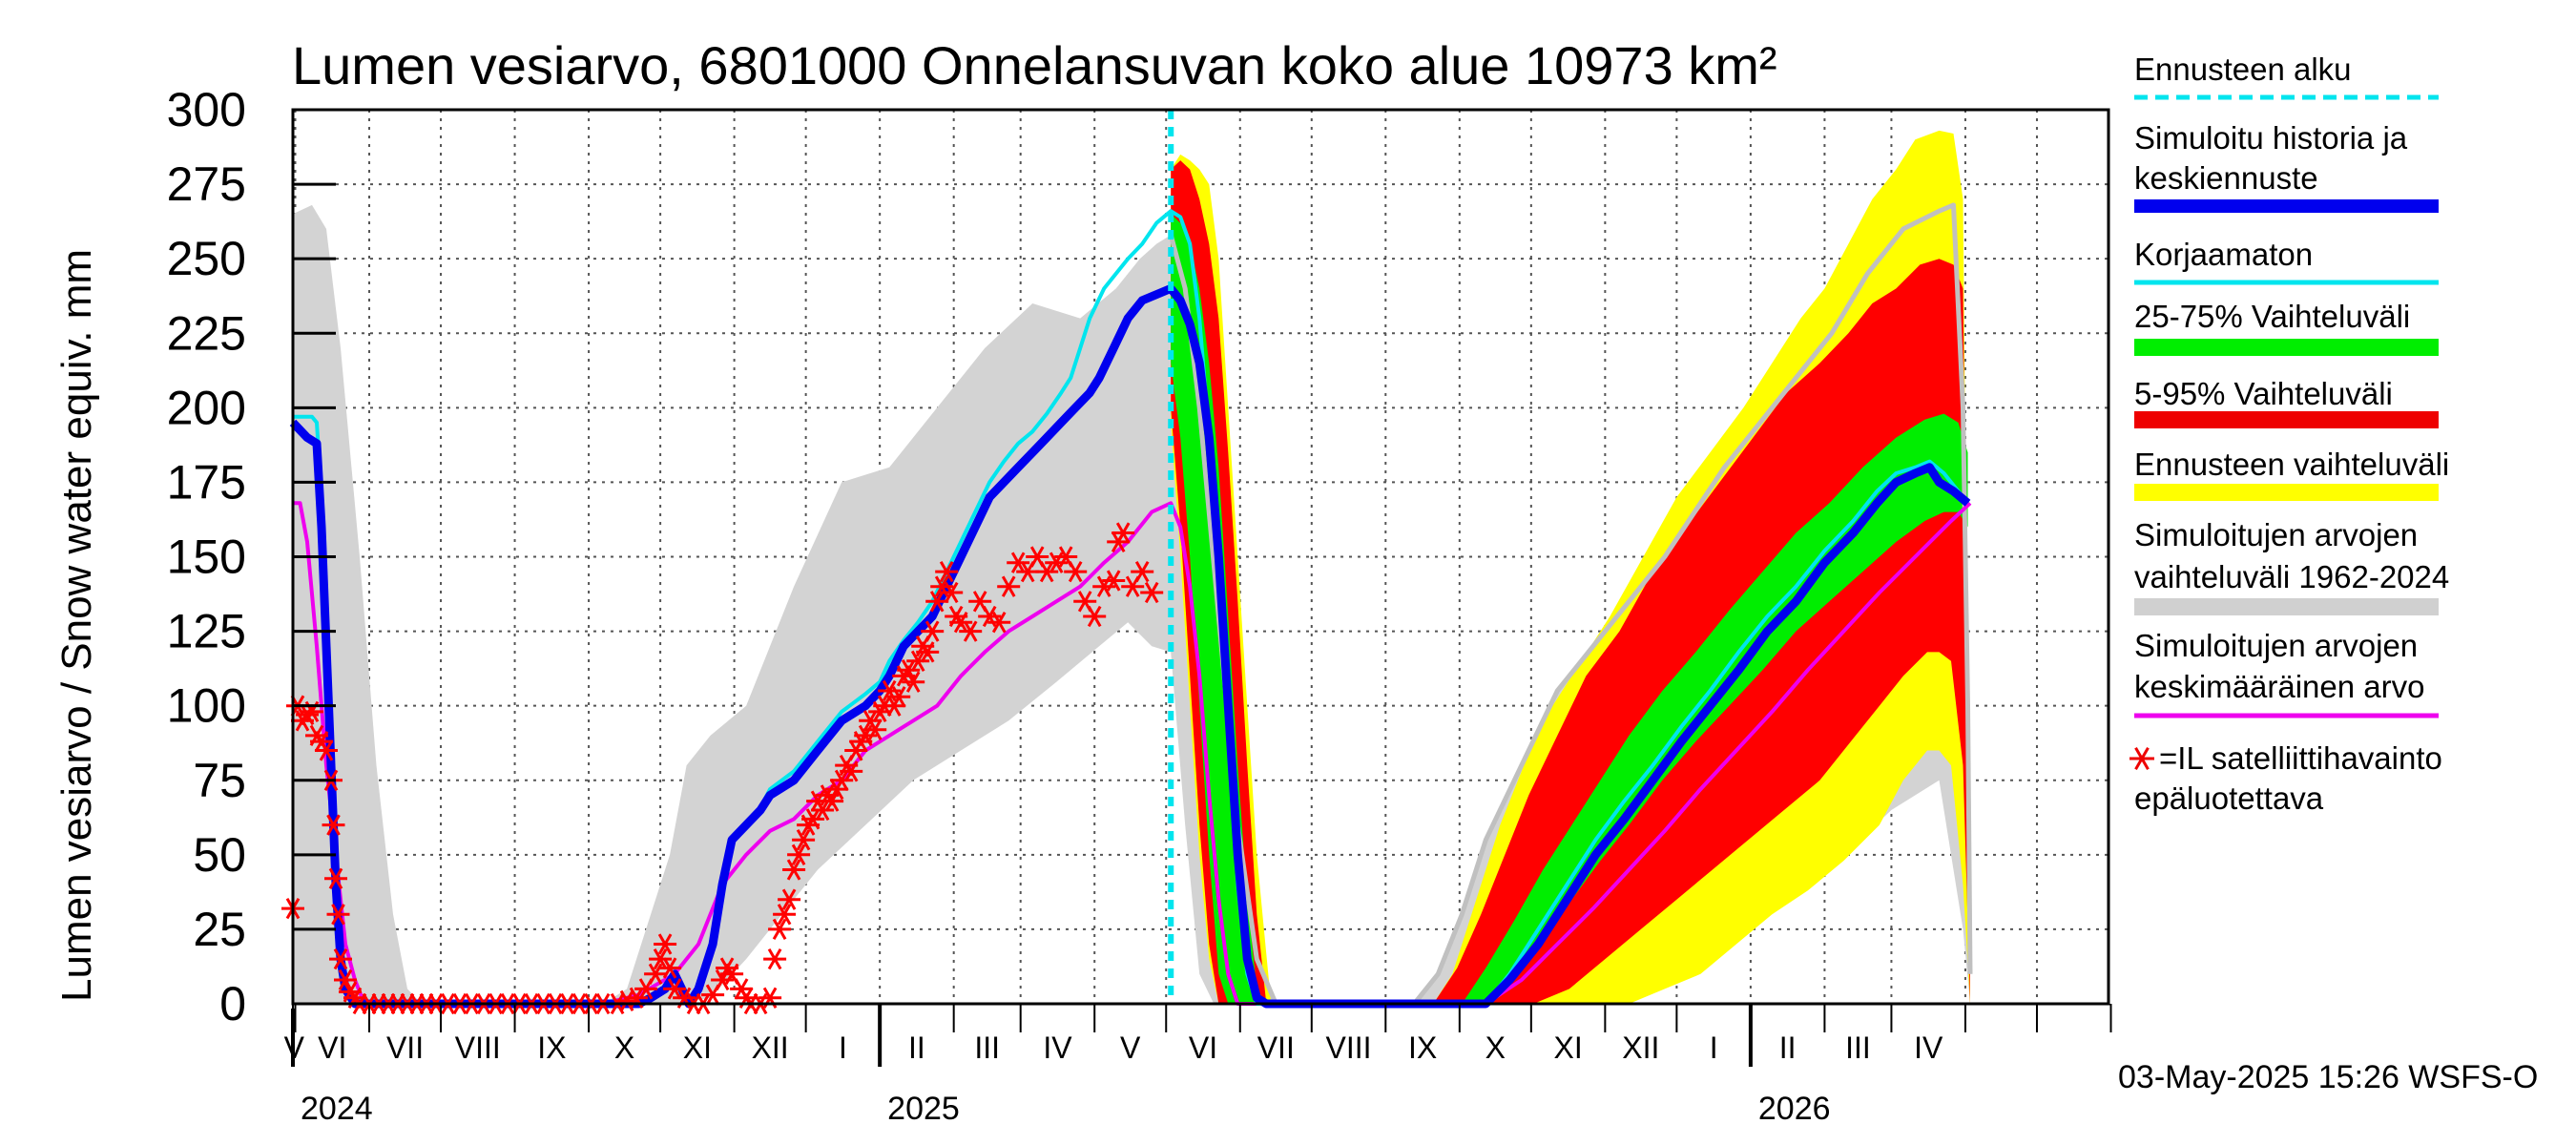 The width and height of the screenshot is (2576, 1145). I want to click on year-label: 2025, so click(923, 1109).